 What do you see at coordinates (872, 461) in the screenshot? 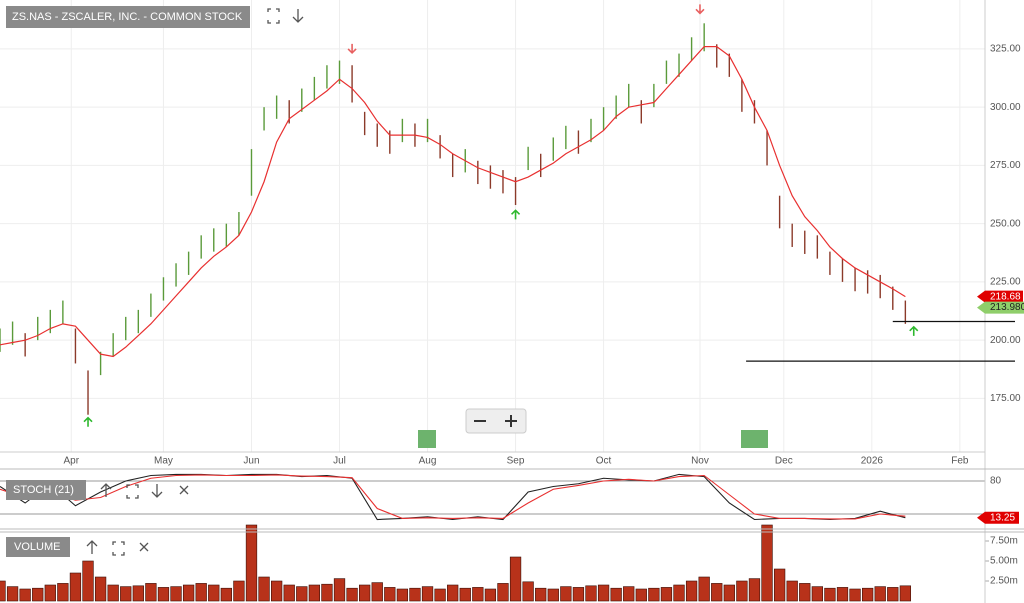
I see `x-tick-label: 2026` at bounding box center [872, 461].